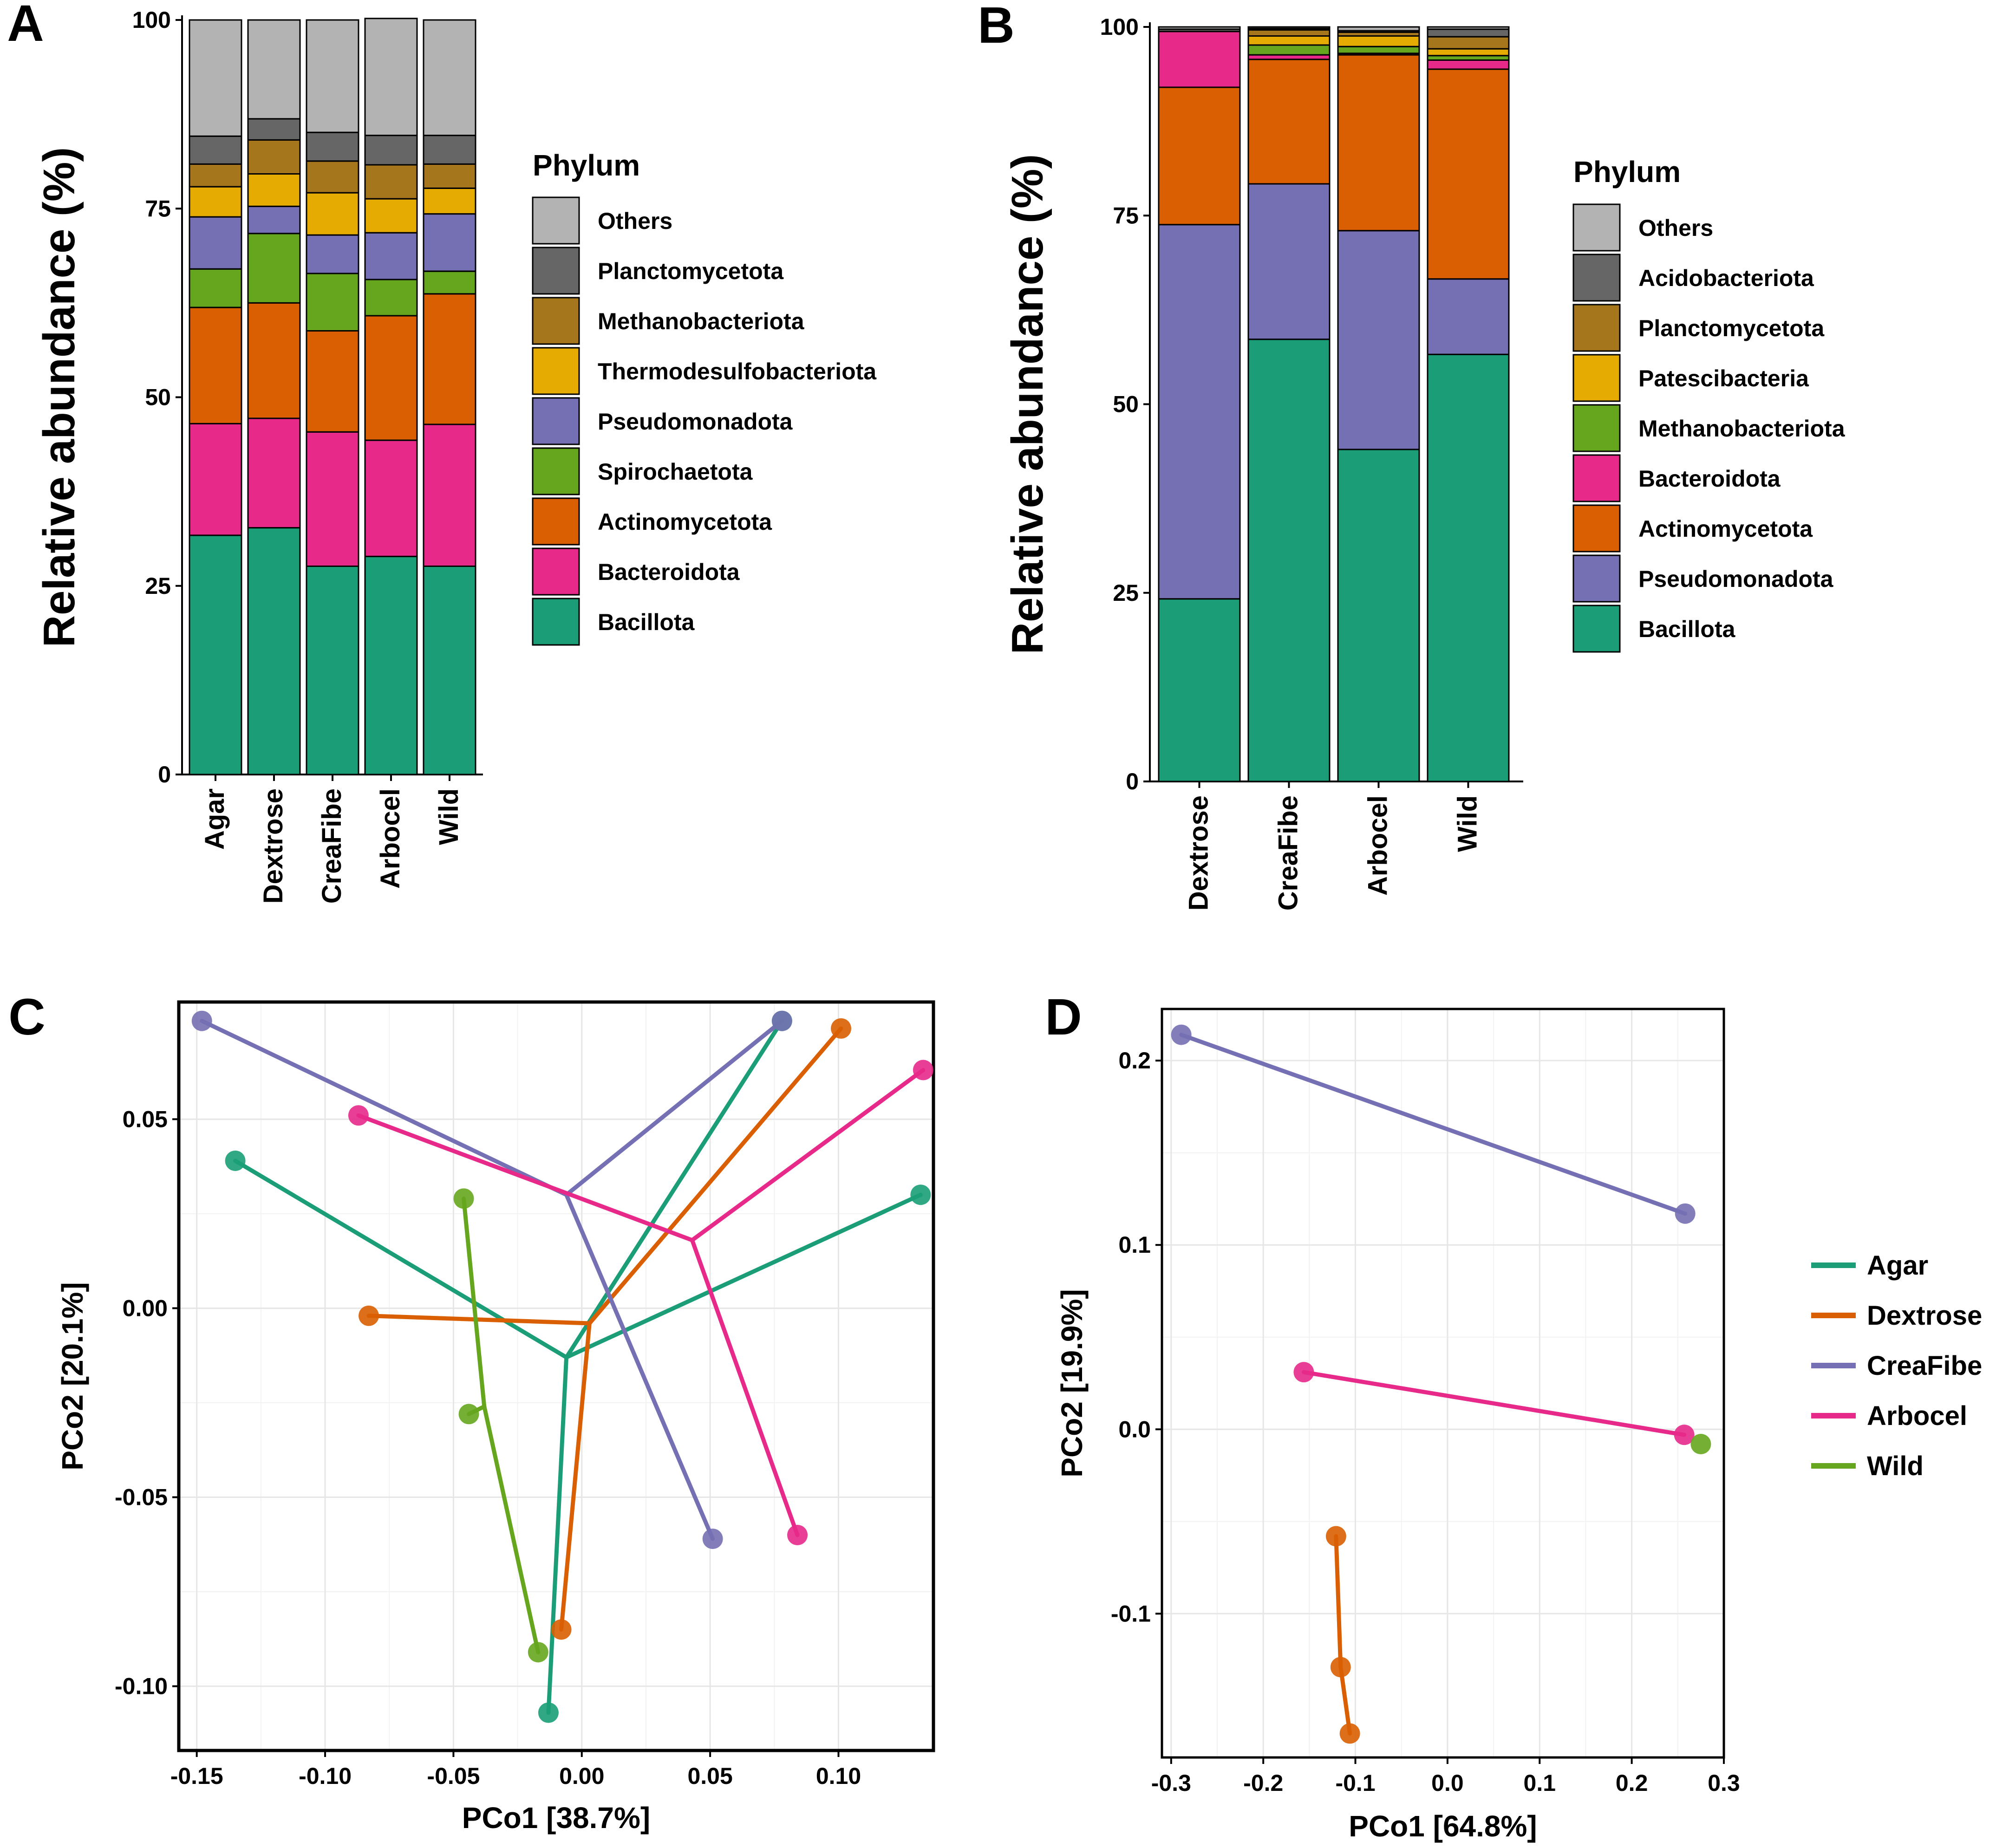  What do you see at coordinates (164, 774) in the screenshot?
I see `y-tick-label: 0` at bounding box center [164, 774].